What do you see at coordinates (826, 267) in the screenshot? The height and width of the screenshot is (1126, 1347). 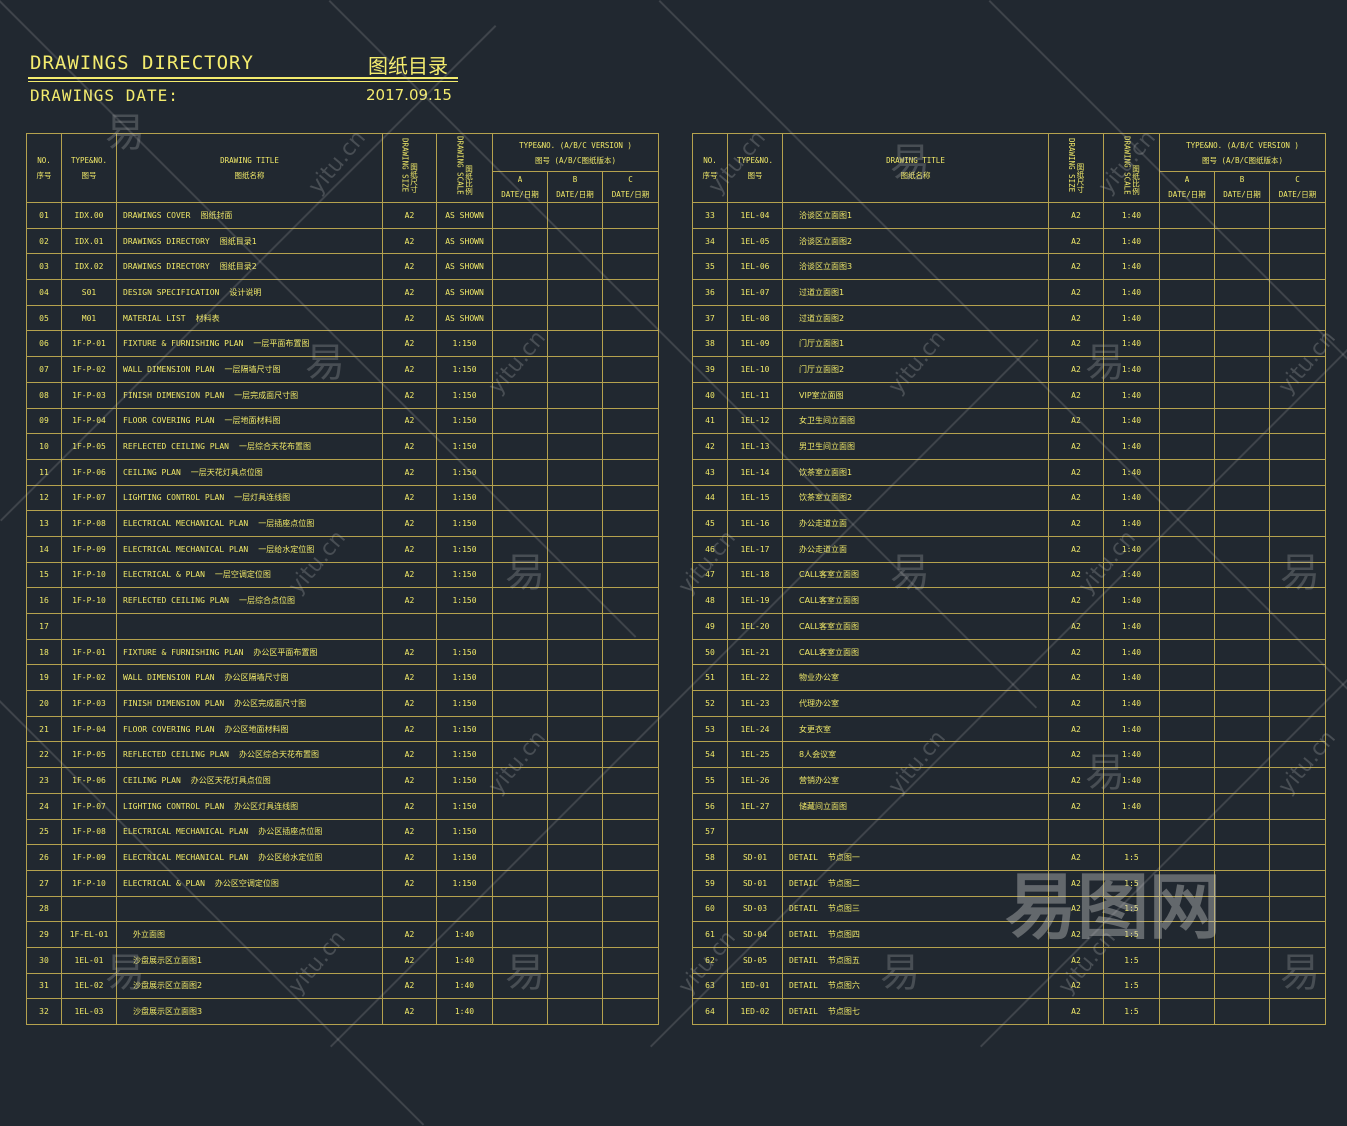 I see `drawing-title-cn: 洽谈区立面图3` at bounding box center [826, 267].